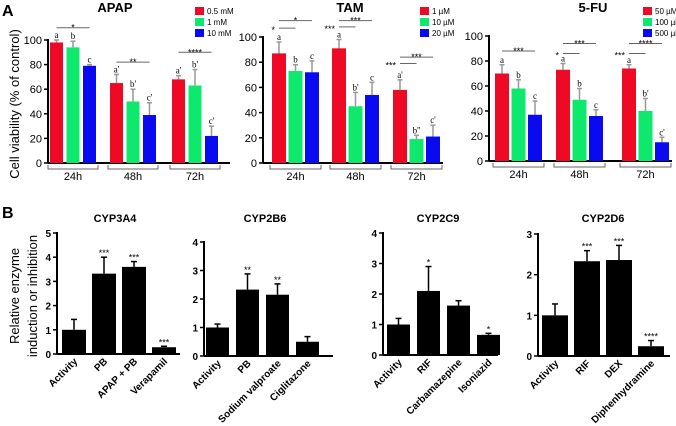 This screenshot has width=676, height=426. Describe the element at coordinates (614, 369) in the screenshot. I see `category-label: DEX` at that location.